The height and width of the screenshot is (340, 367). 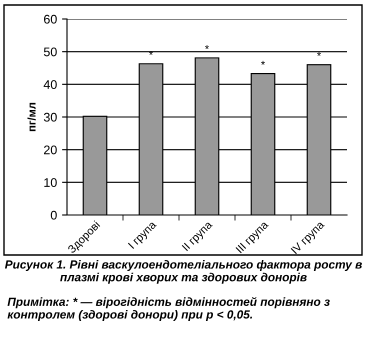 What do you see at coordinates (50, 117) in the screenshot?
I see `y-tick-label: 30` at bounding box center [50, 117].